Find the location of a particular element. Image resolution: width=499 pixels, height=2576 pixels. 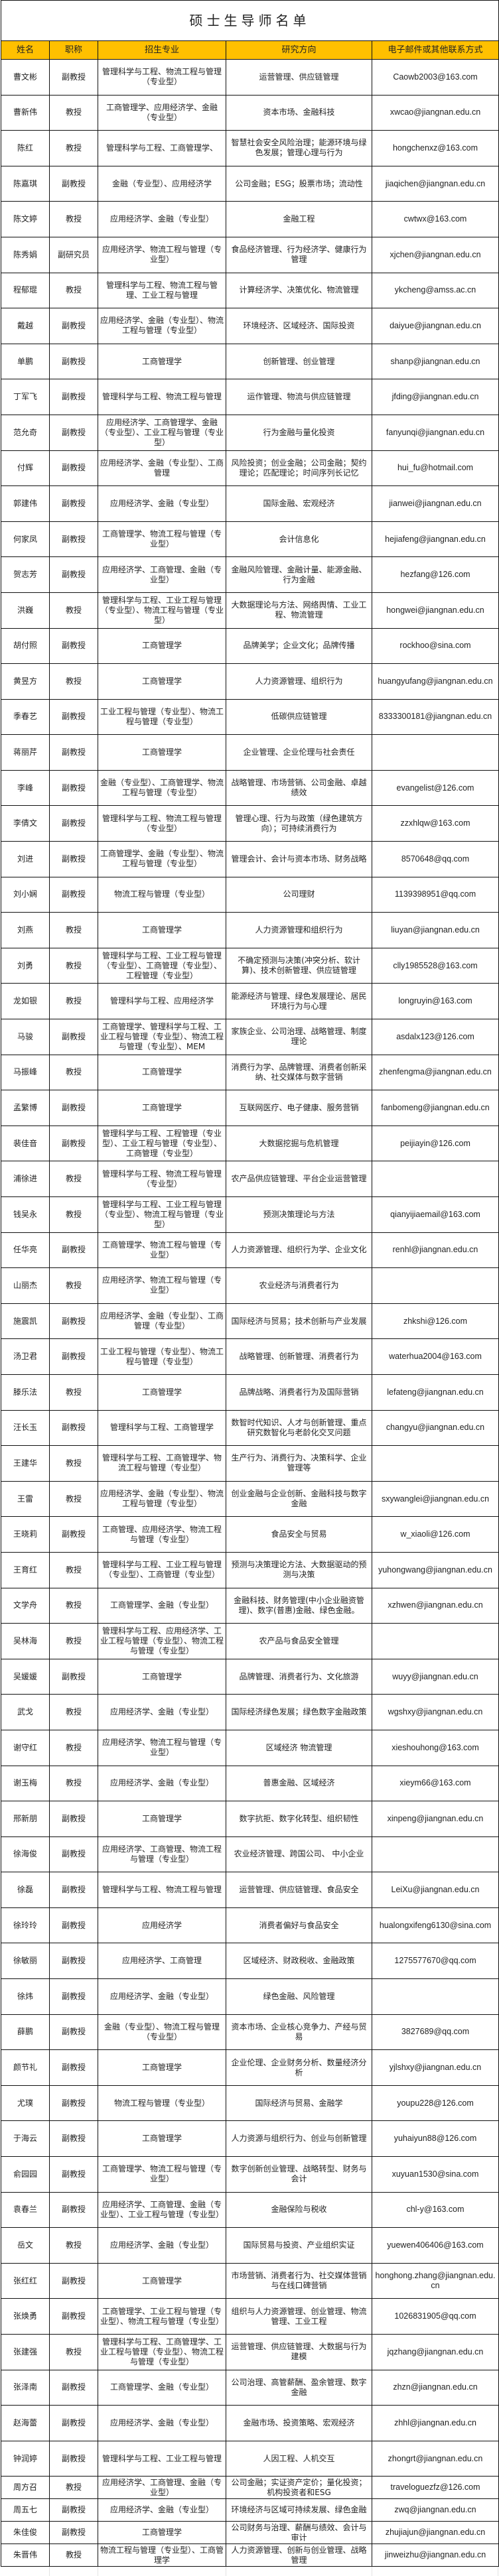

cell-major: 工商管理、应用经济学、物流工程与管理（专业型） is located at coordinates (162, 1535).